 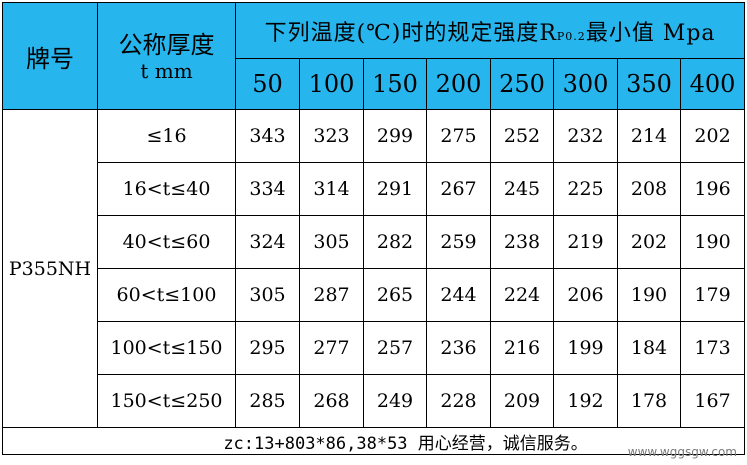 What do you see at coordinates (458, 295) in the screenshot?
I see `strength-value: 244` at bounding box center [458, 295].